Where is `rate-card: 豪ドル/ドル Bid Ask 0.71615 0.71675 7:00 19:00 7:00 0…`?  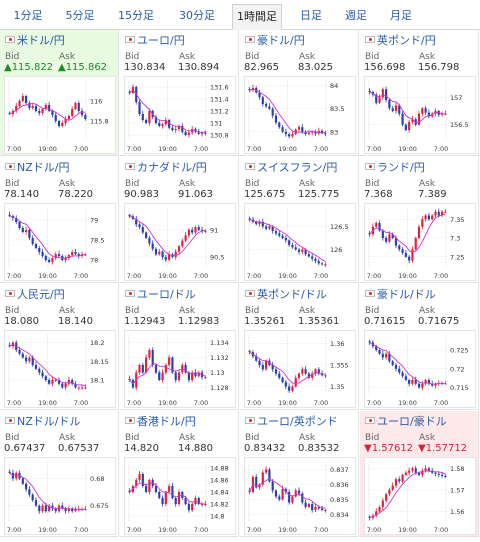 rate-card: 豪ドル/ドル Bid Ask 0.71615 0.71675 7:00 19:00 7:00 0… is located at coordinates (419, 347).